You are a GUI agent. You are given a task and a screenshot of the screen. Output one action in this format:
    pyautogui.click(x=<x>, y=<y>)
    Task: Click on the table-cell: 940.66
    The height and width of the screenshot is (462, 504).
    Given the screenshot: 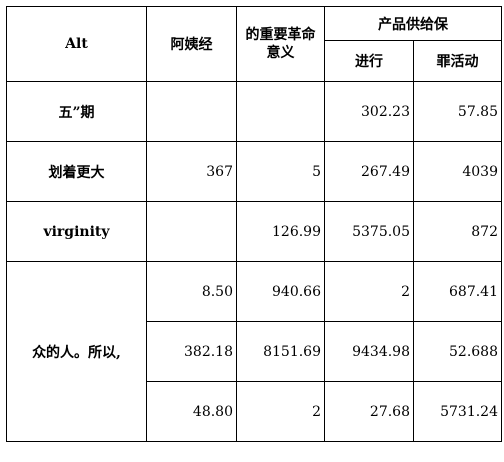 What is the action you would take?
    pyautogui.click(x=280, y=291)
    